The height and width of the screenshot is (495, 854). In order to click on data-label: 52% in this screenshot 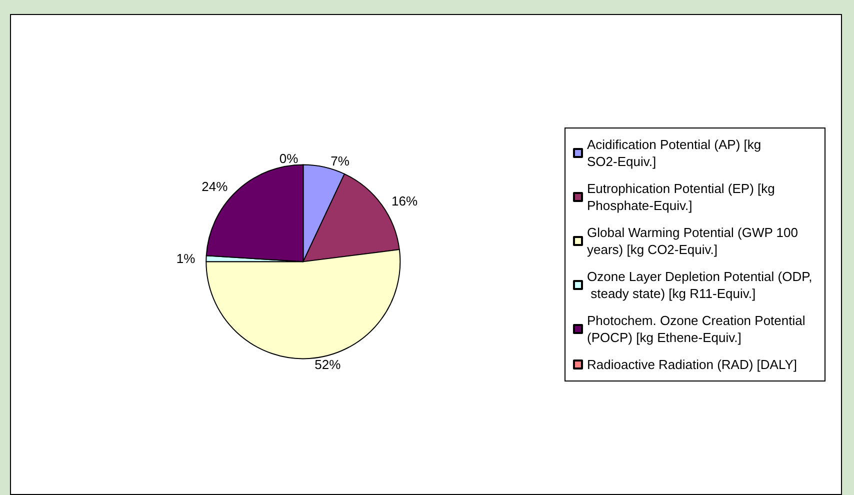, I will do `click(328, 364)`.